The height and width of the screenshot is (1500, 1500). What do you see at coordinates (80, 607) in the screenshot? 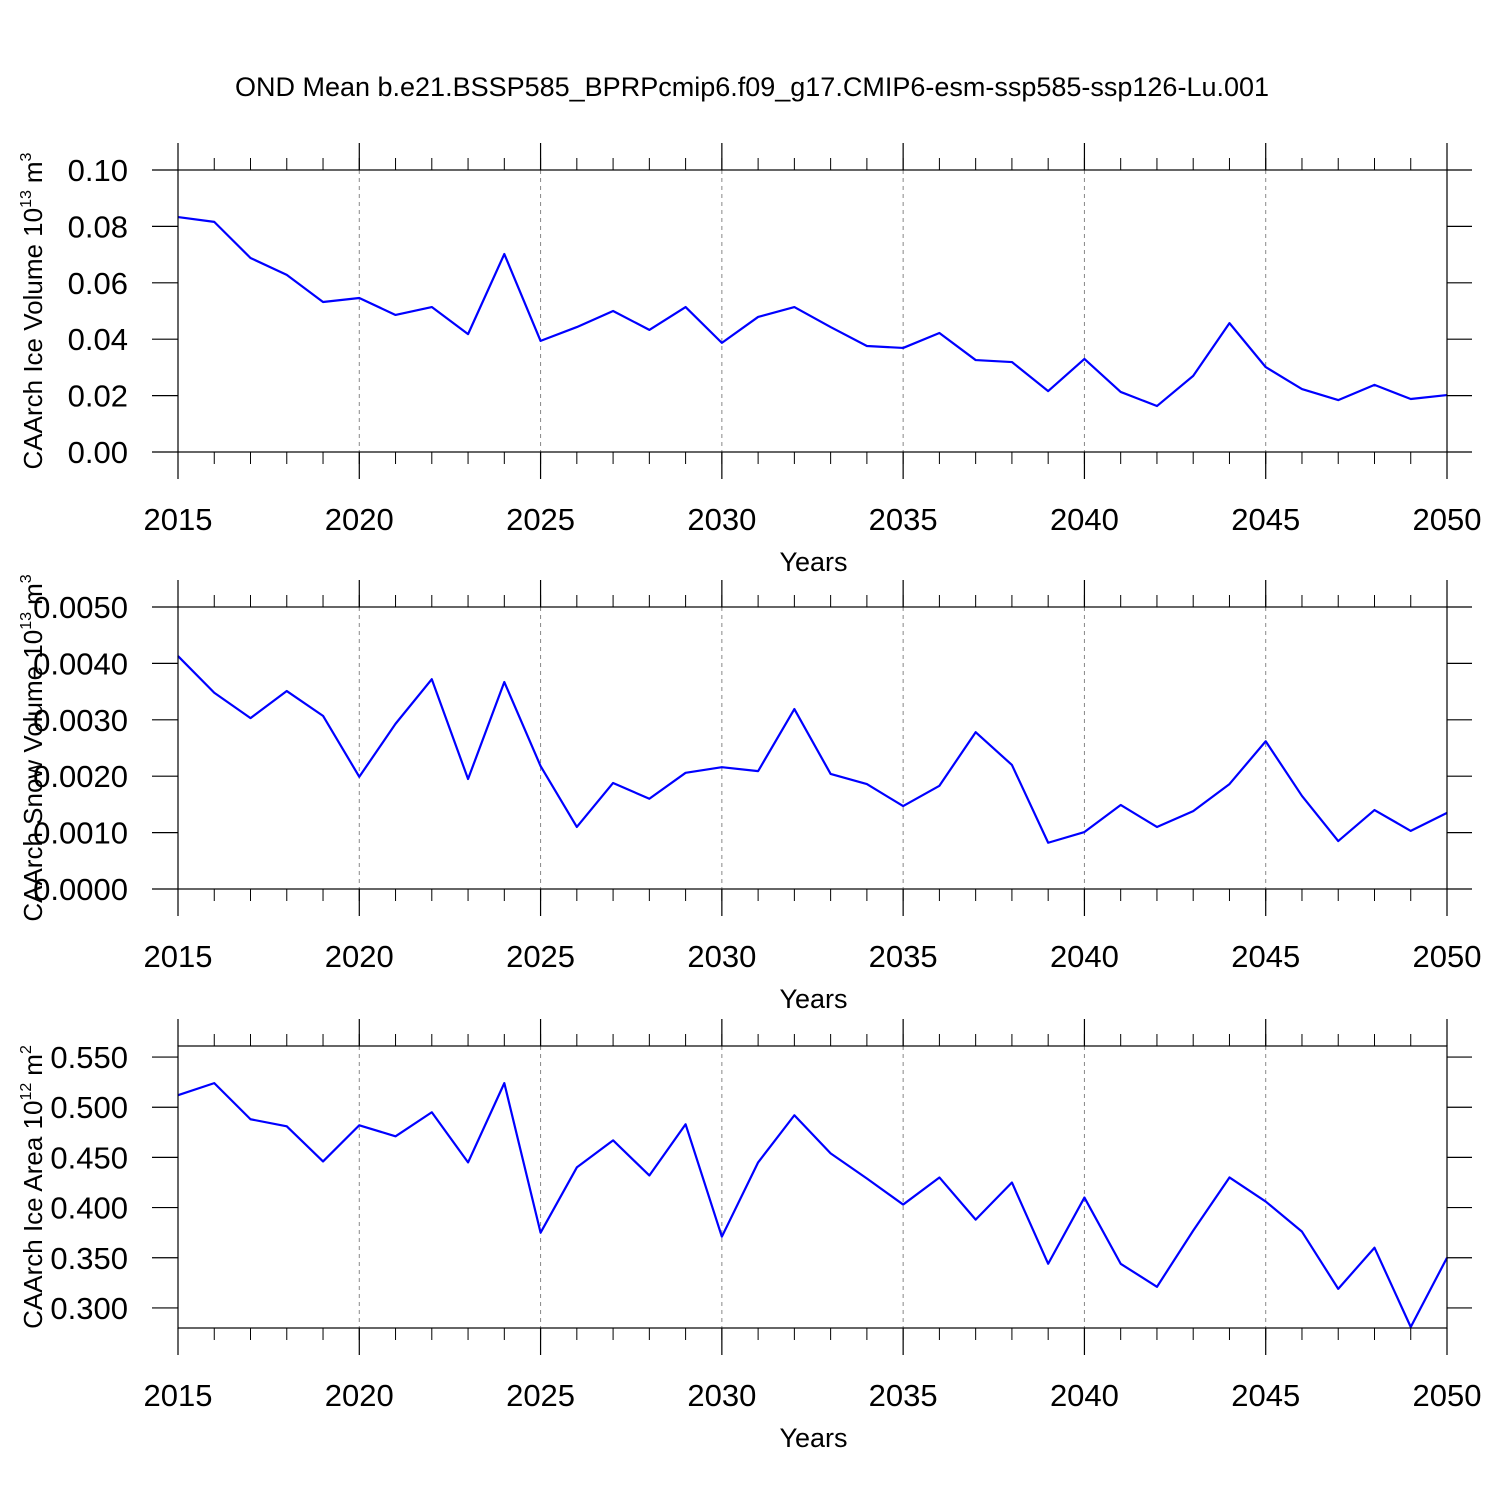
I see `y-tick-label: 0.0050` at bounding box center [80, 607].